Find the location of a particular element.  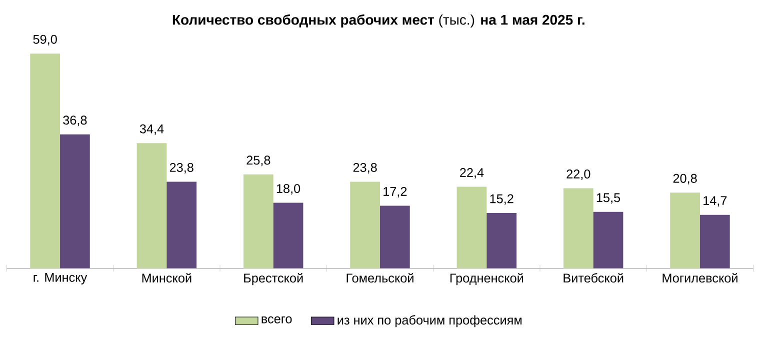

x-tick-label: Могилевской is located at coordinates (700, 278).